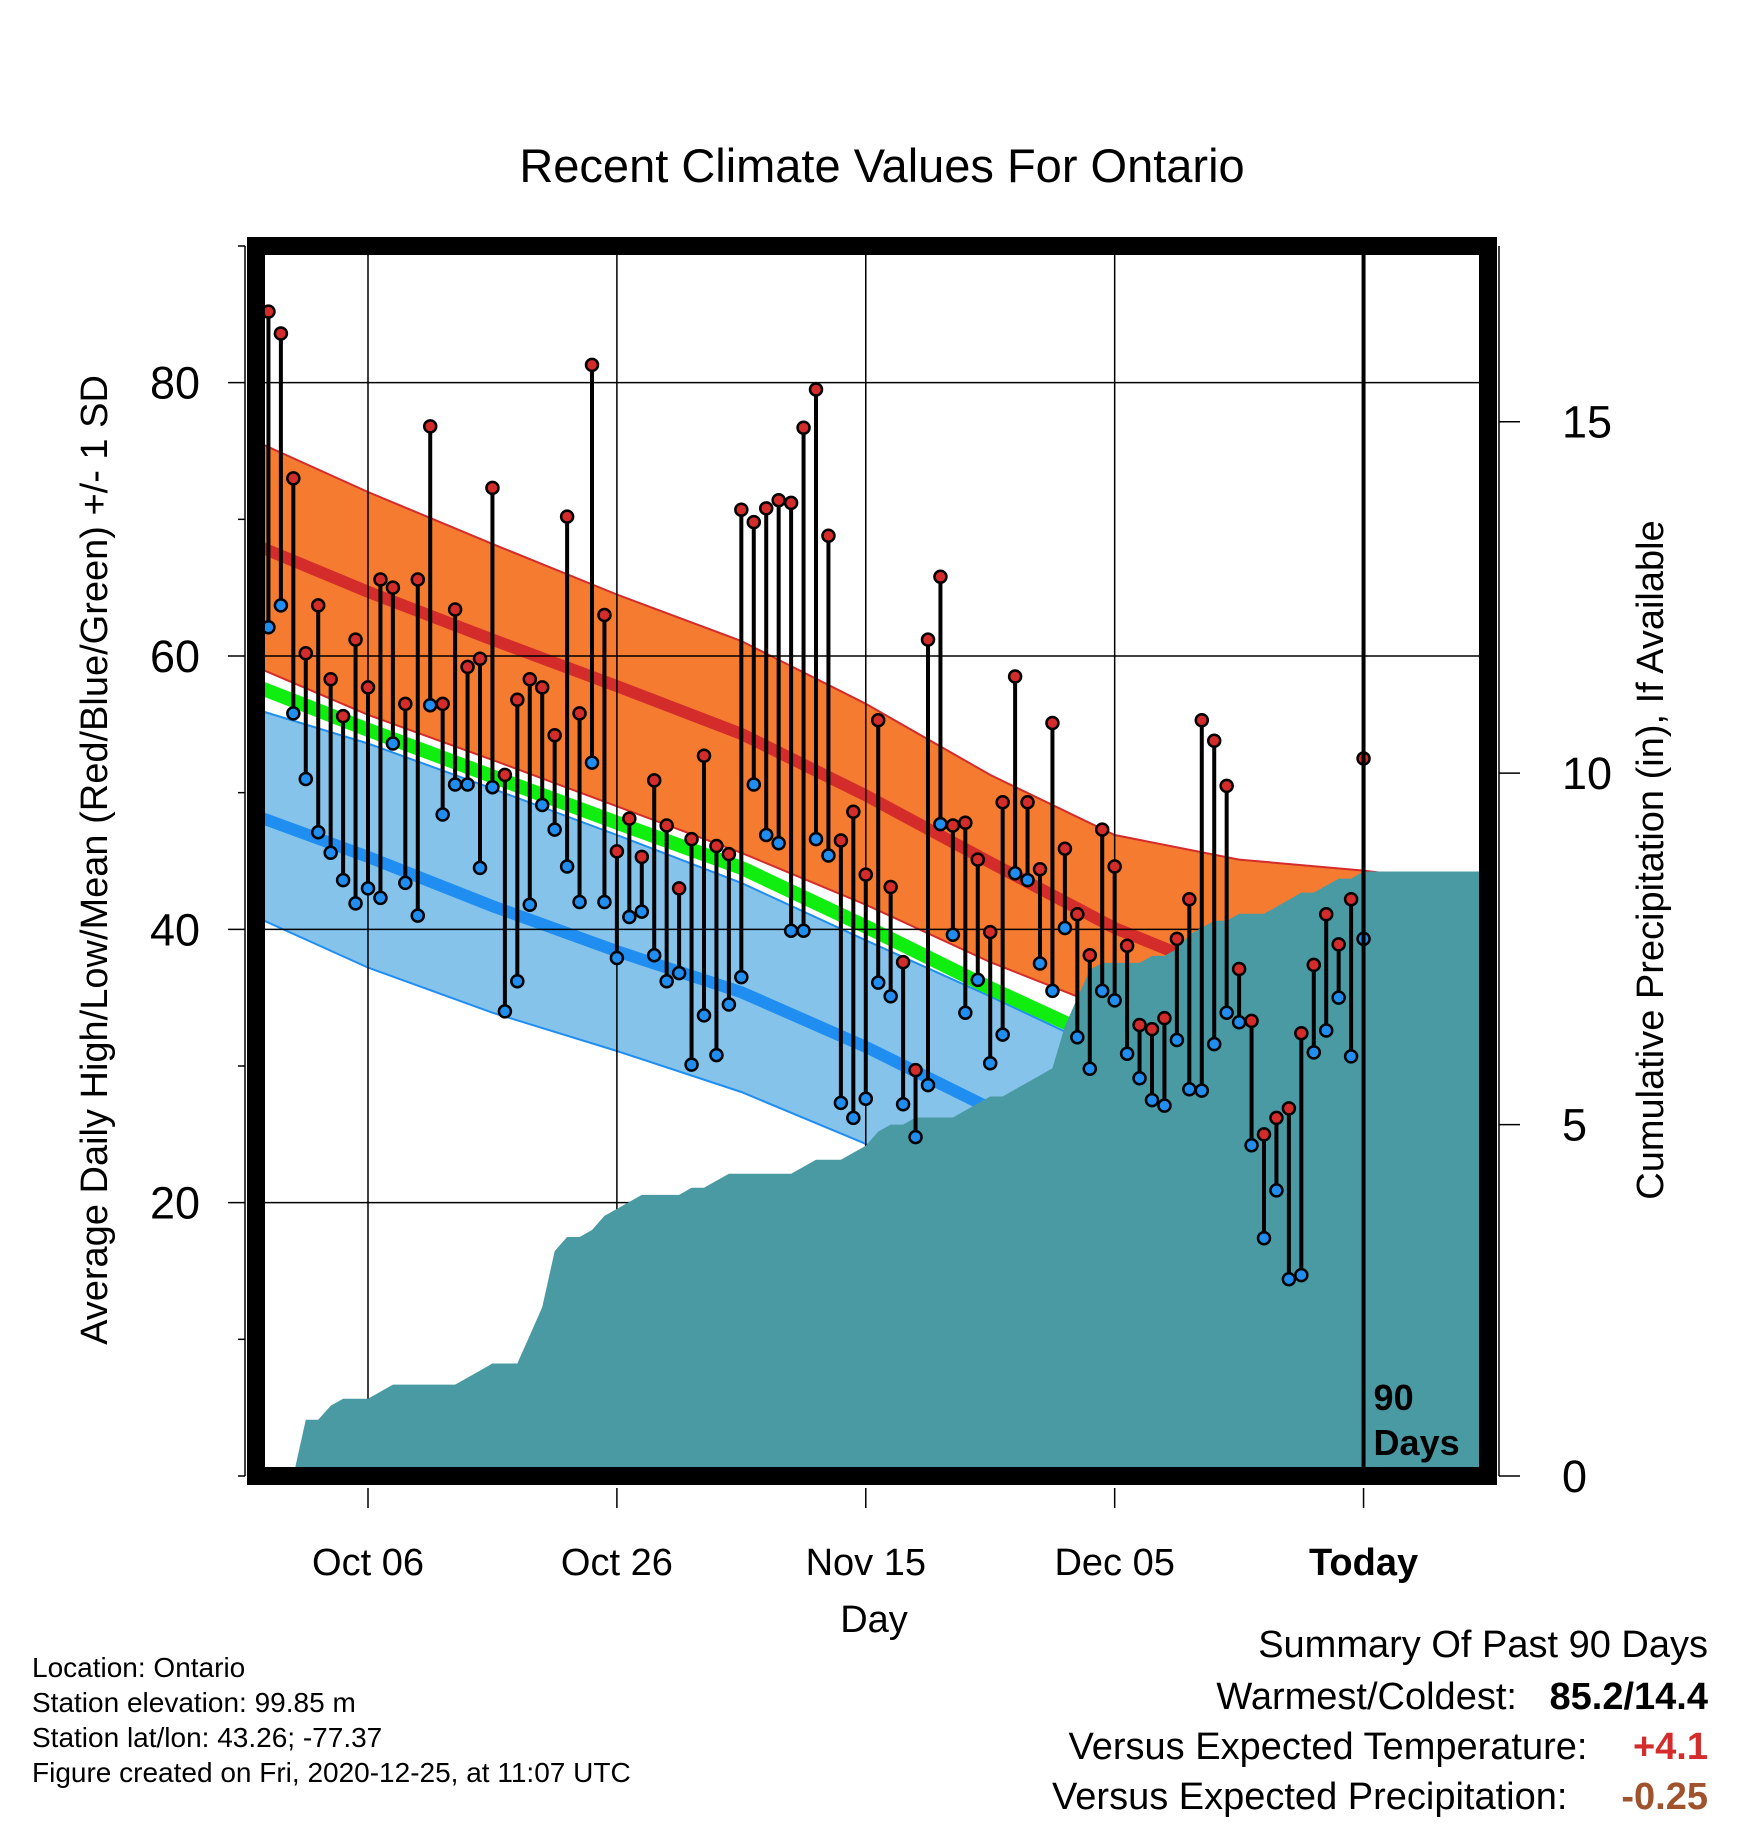  Describe the element at coordinates (194, 1702) in the screenshot. I see `station-elevation: Station elevation: 99.85 m` at that location.